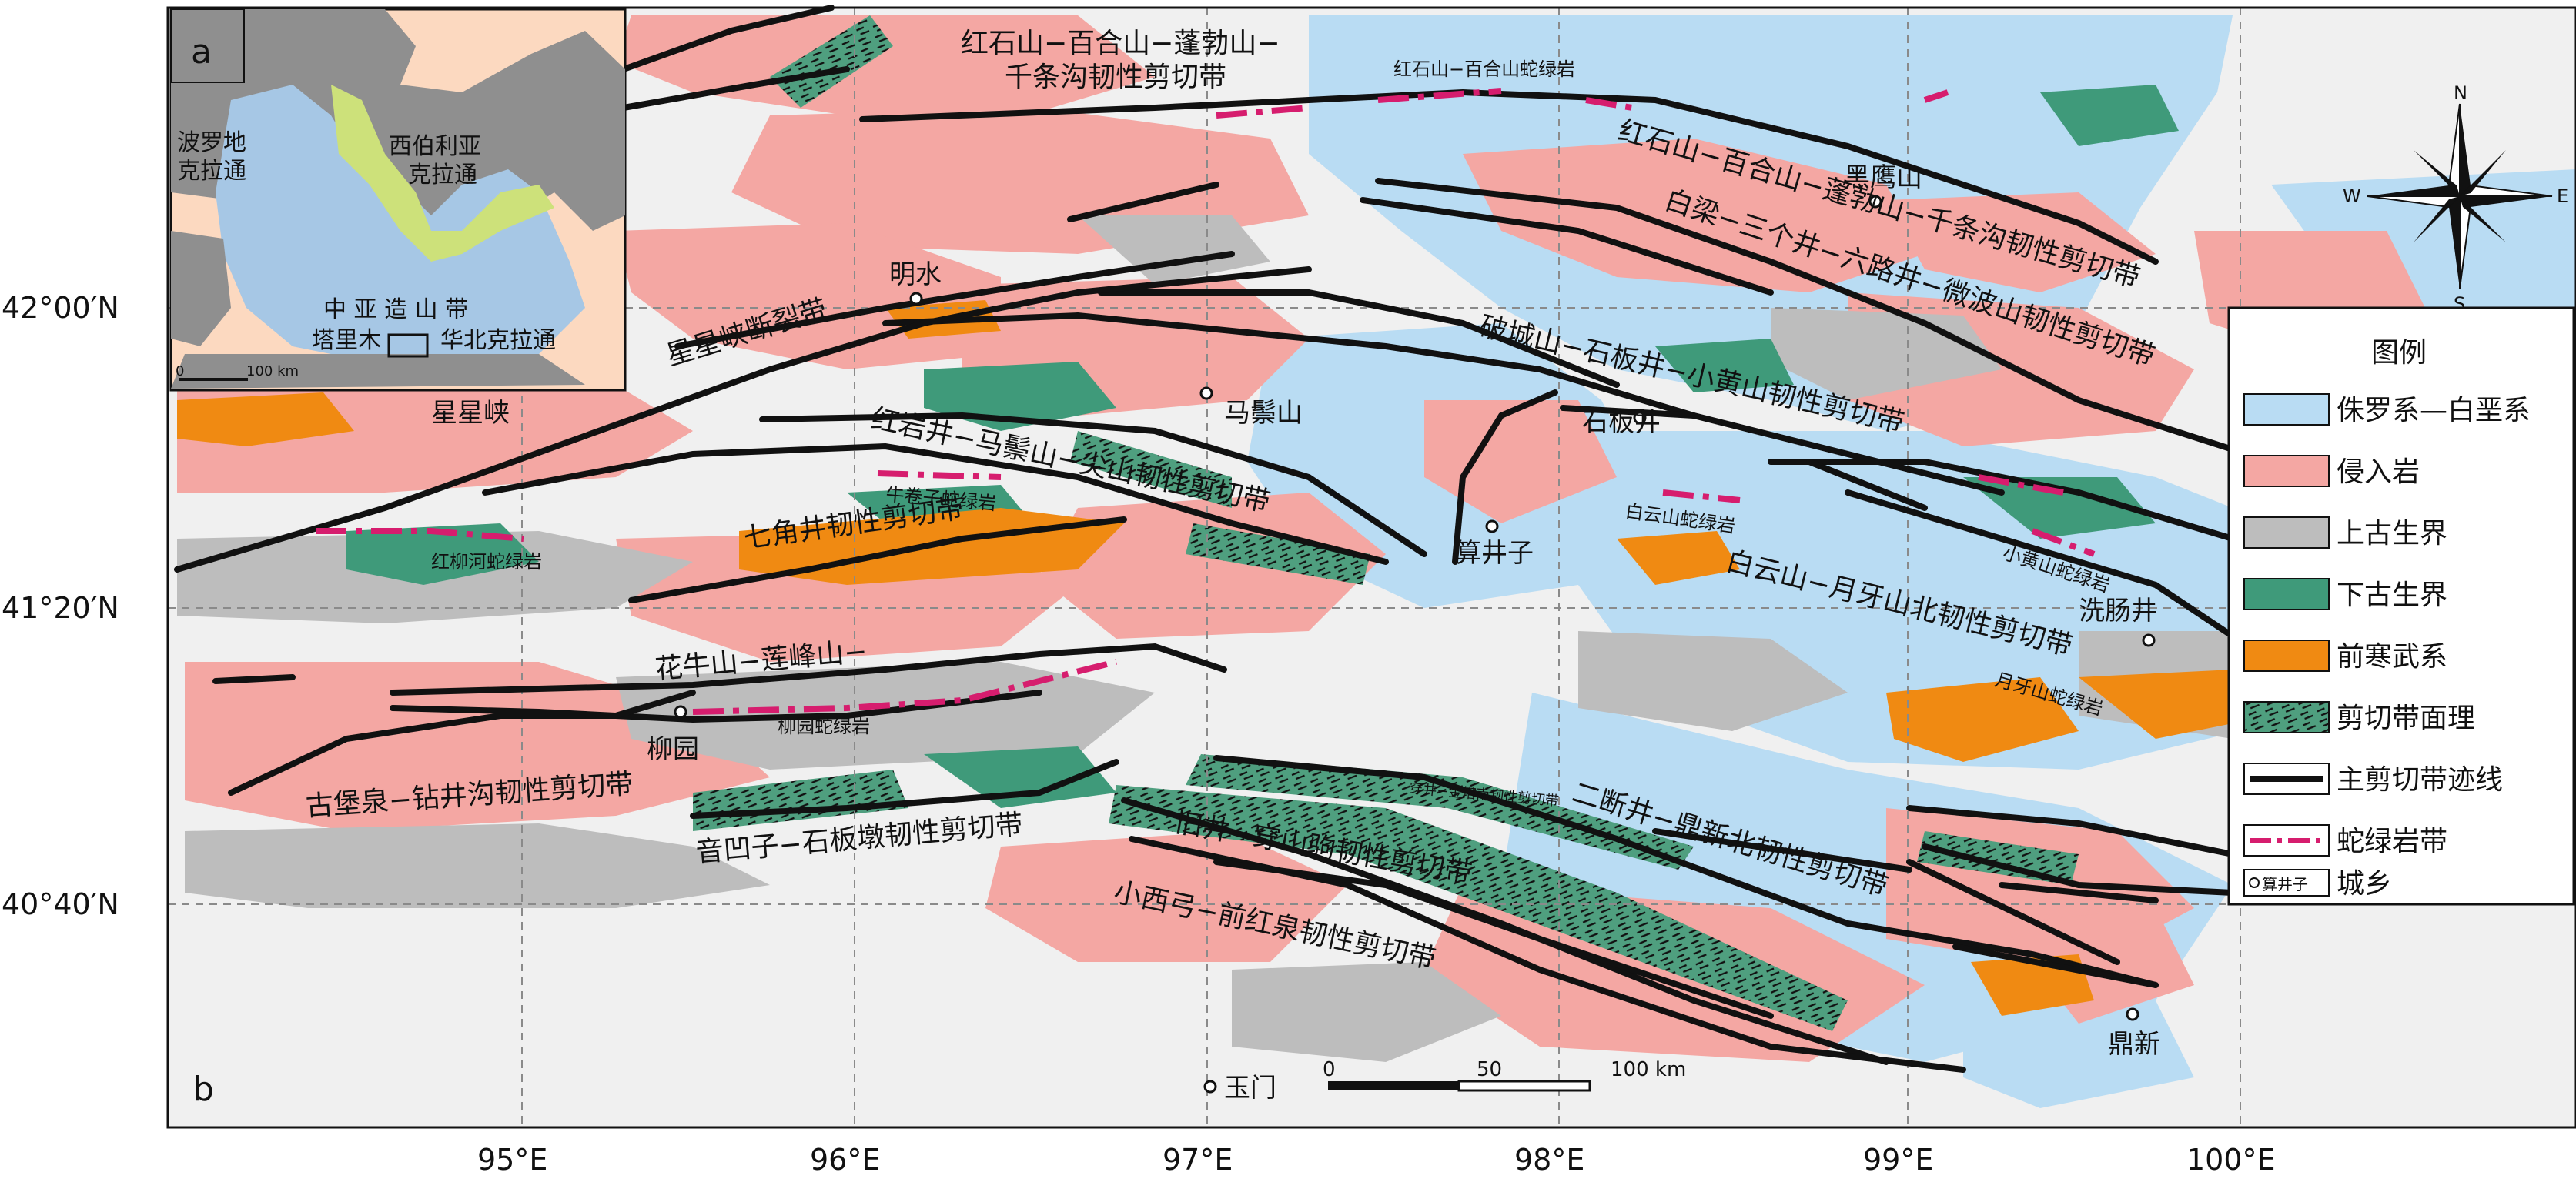 This screenshot has height=1189, width=2576. What do you see at coordinates (2286, 409) in the screenshot?
I see `legend-swatch-jurassic` at bounding box center [2286, 409].